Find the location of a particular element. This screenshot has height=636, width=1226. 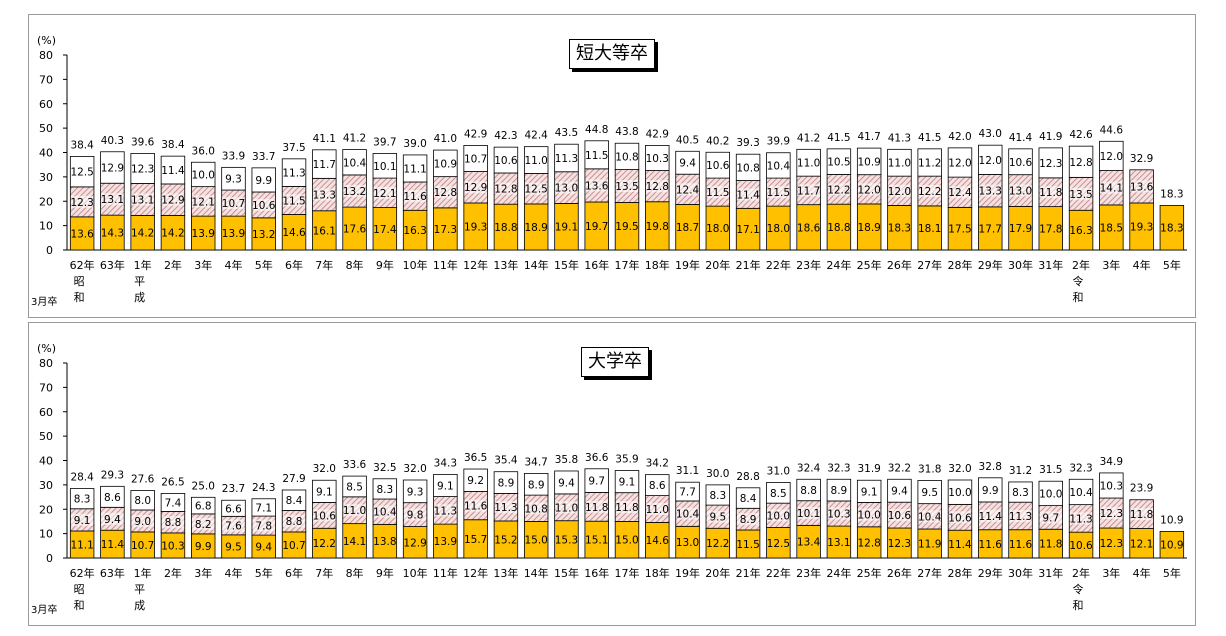

bar-total-label: 36.6 is located at coordinates (597, 458).